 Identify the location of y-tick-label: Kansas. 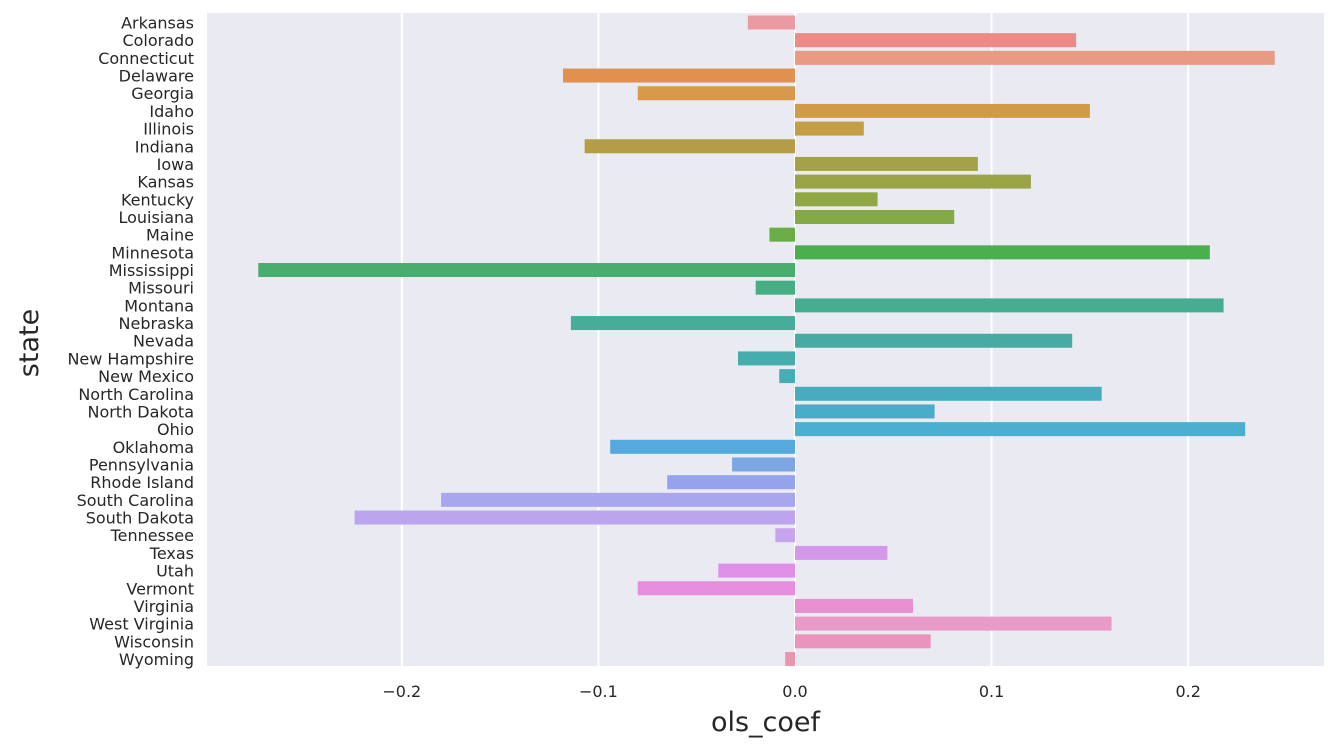
(165, 182).